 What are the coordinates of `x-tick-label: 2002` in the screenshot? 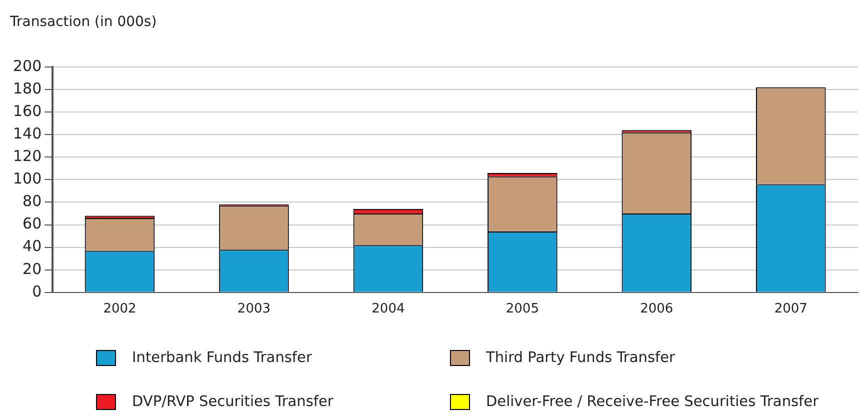 It's located at (119, 309).